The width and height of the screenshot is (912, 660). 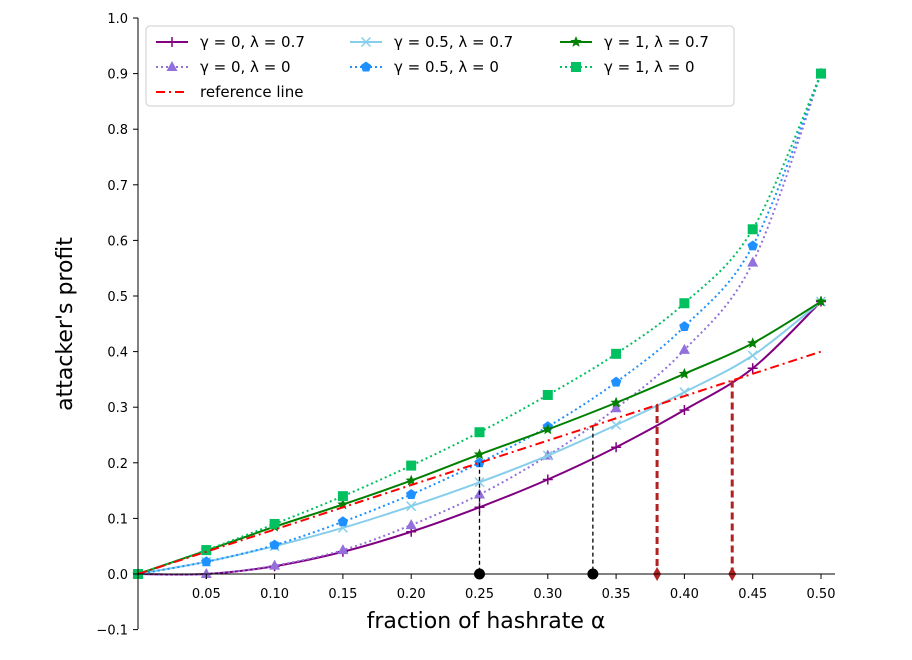 I want to click on x-tick-label-1: 0.10, so click(x=274, y=594).